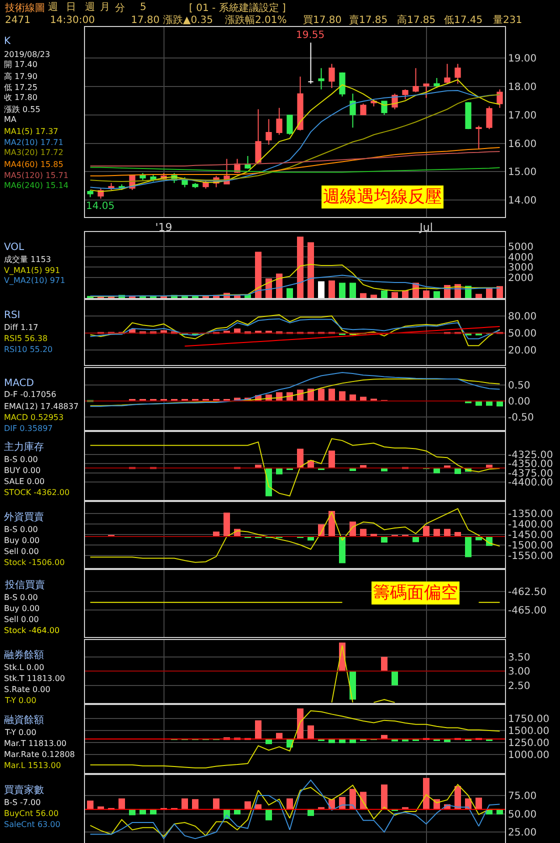  I want to click on y-tick-label: -4375.00, so click(530, 474).